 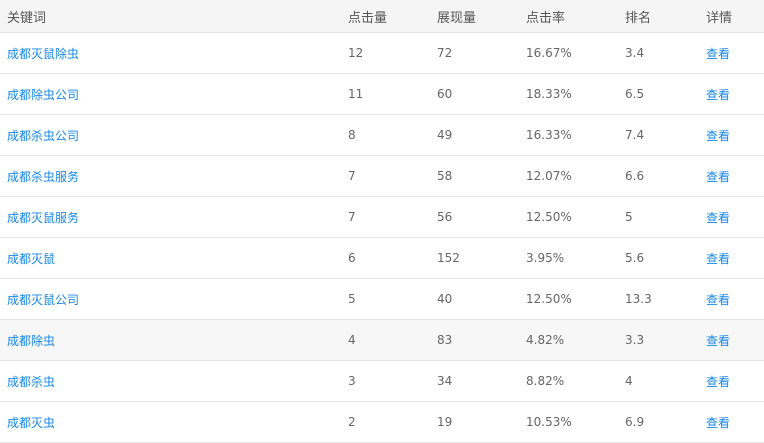 I want to click on table-row: 成都杀虫服务 7 58 12.07% 6.6 查看, so click(x=382, y=176).